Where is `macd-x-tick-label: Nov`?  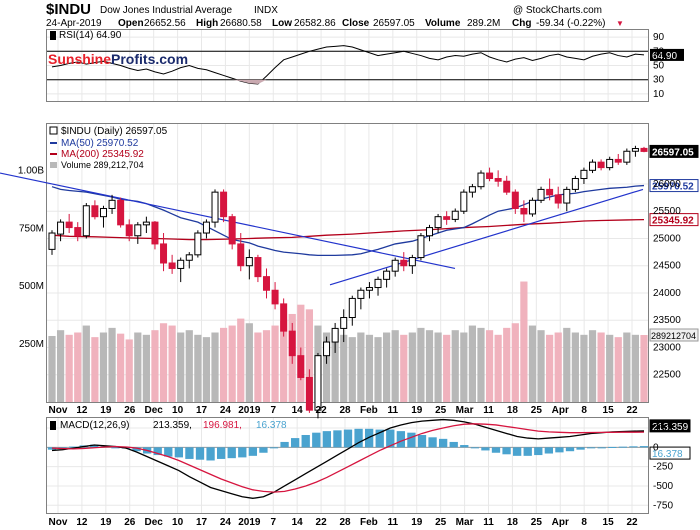 macd-x-tick-label: Nov is located at coordinates (58, 522).